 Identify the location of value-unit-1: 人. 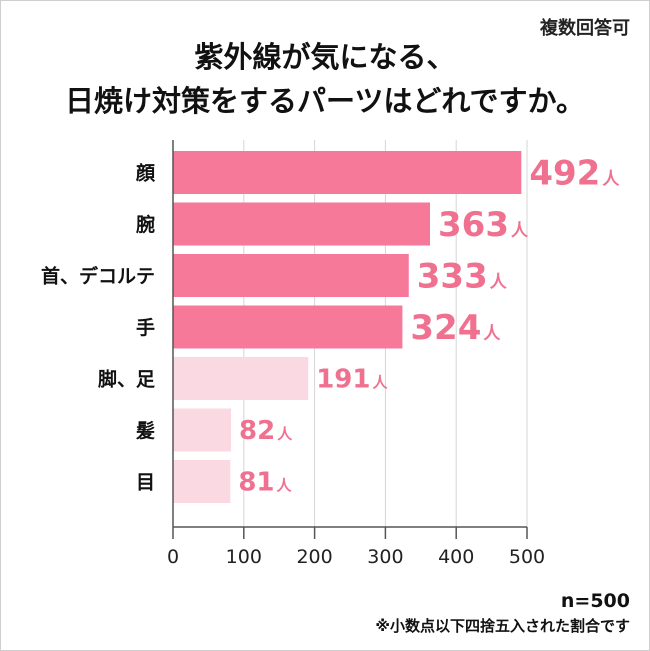
(520, 231).